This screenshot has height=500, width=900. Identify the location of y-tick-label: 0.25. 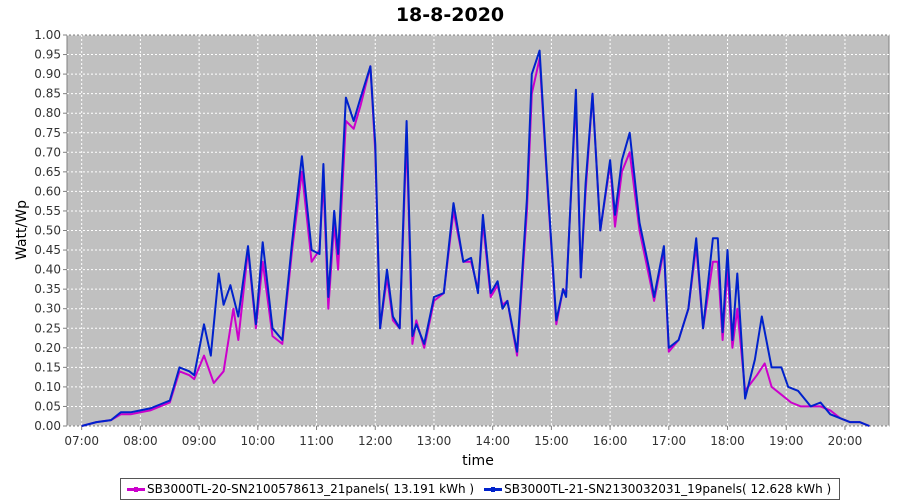
(47, 328).